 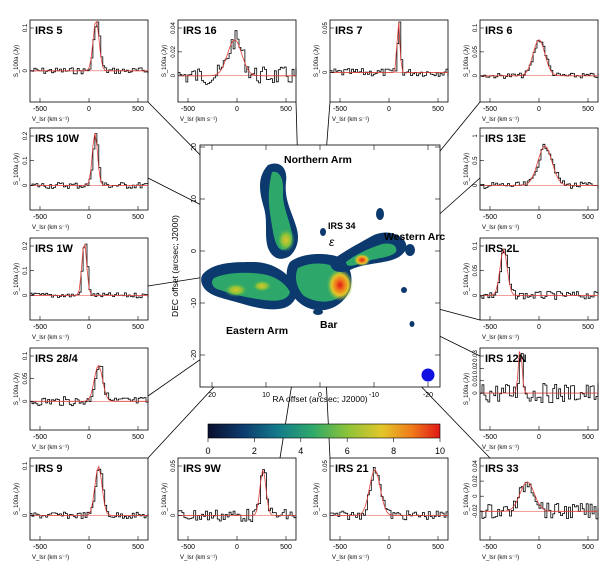 What do you see at coordinates (329, 325) in the screenshot?
I see `label-bar: Bar` at bounding box center [329, 325].